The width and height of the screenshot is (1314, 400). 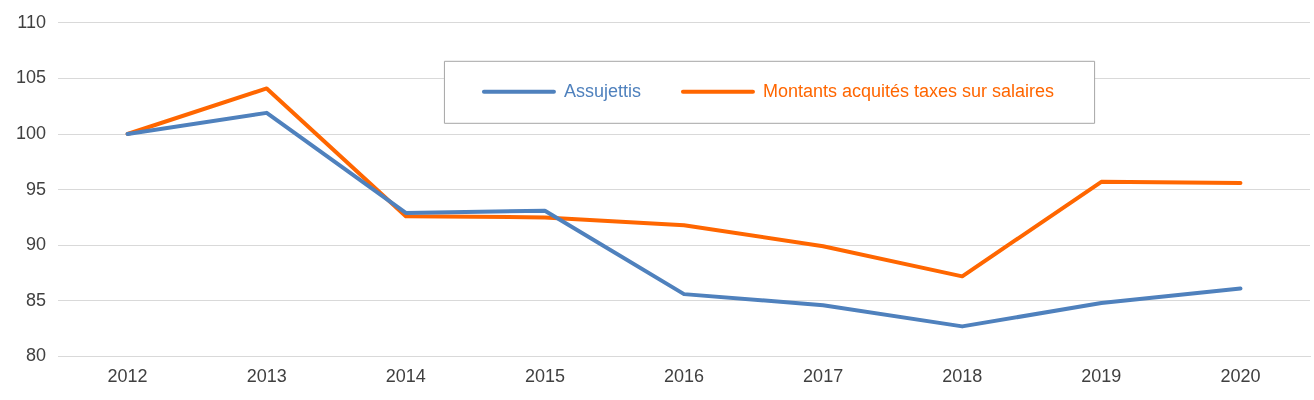 What do you see at coordinates (36, 244) in the screenshot?
I see `y-tick-label: 90` at bounding box center [36, 244].